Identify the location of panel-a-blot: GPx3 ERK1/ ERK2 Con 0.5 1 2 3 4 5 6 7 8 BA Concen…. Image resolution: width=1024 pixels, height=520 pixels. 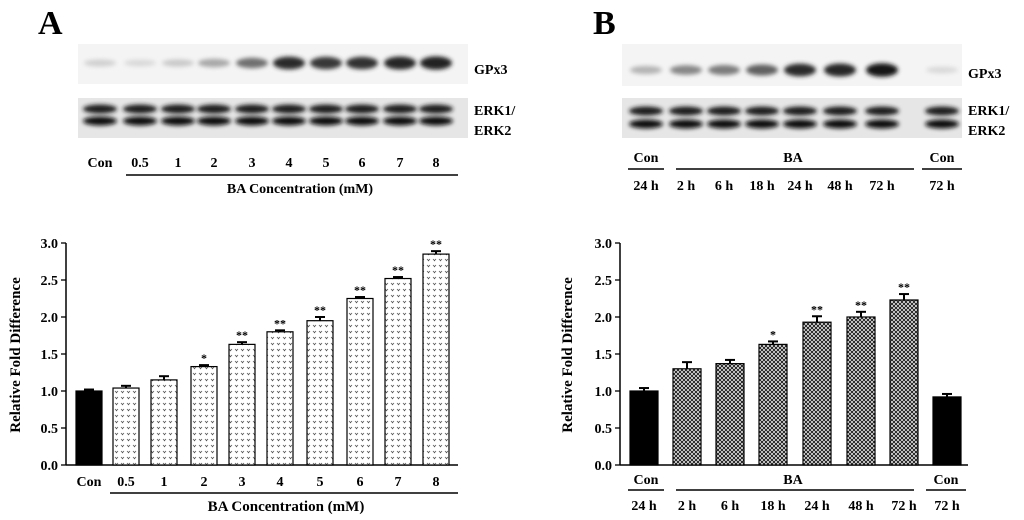
(297, 120).